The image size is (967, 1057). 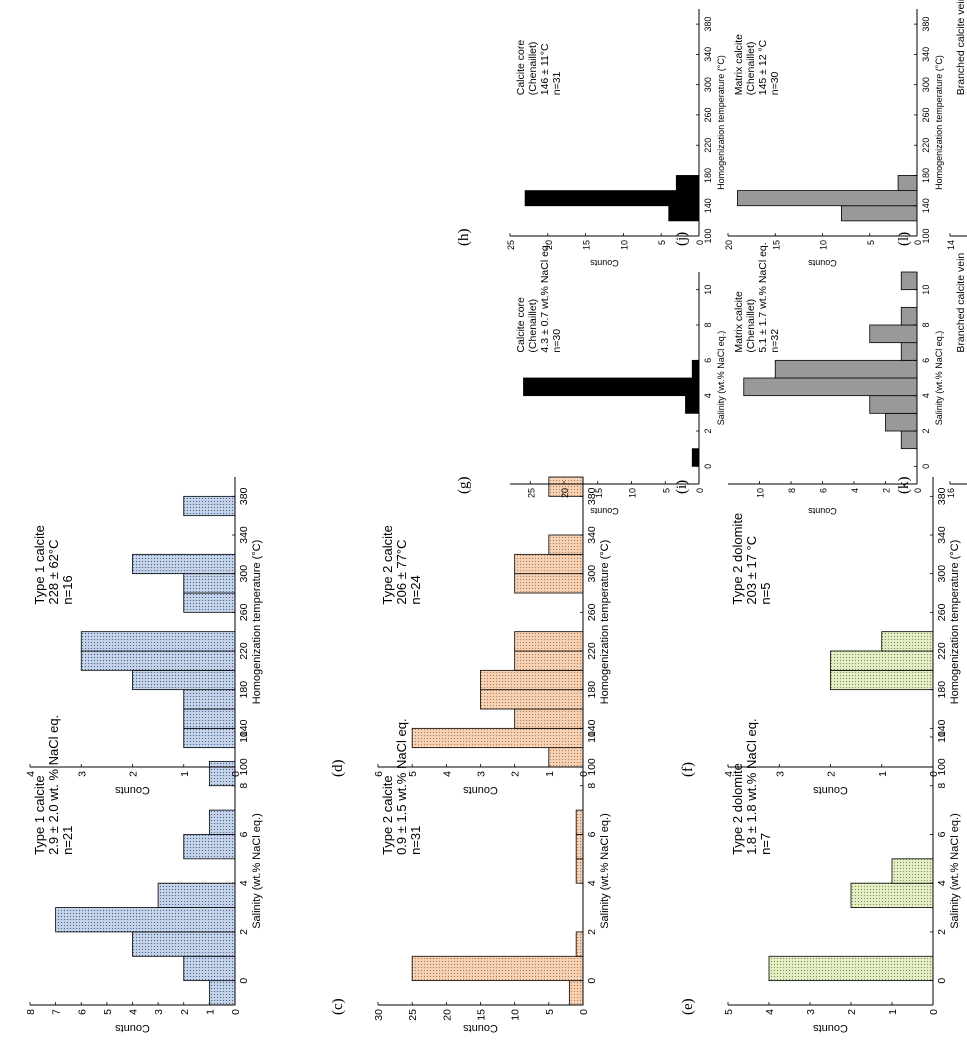 What do you see at coordinates (708, 360) in the screenshot?
I see `x-tick-label: 6` at bounding box center [708, 360].